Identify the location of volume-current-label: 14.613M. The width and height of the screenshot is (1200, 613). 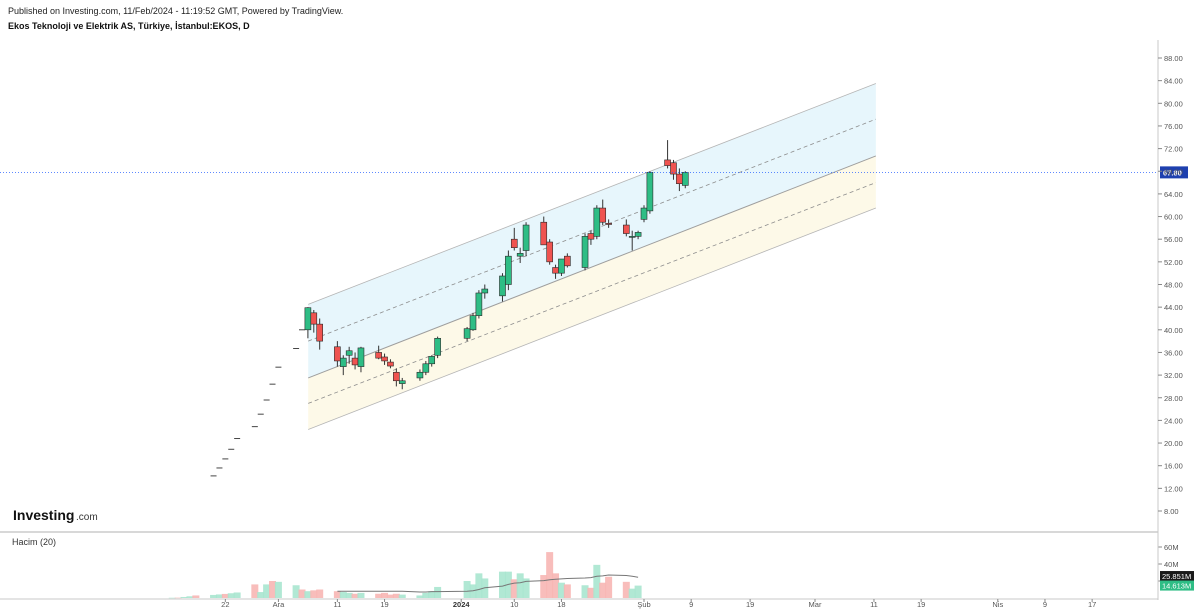
(1176, 586).